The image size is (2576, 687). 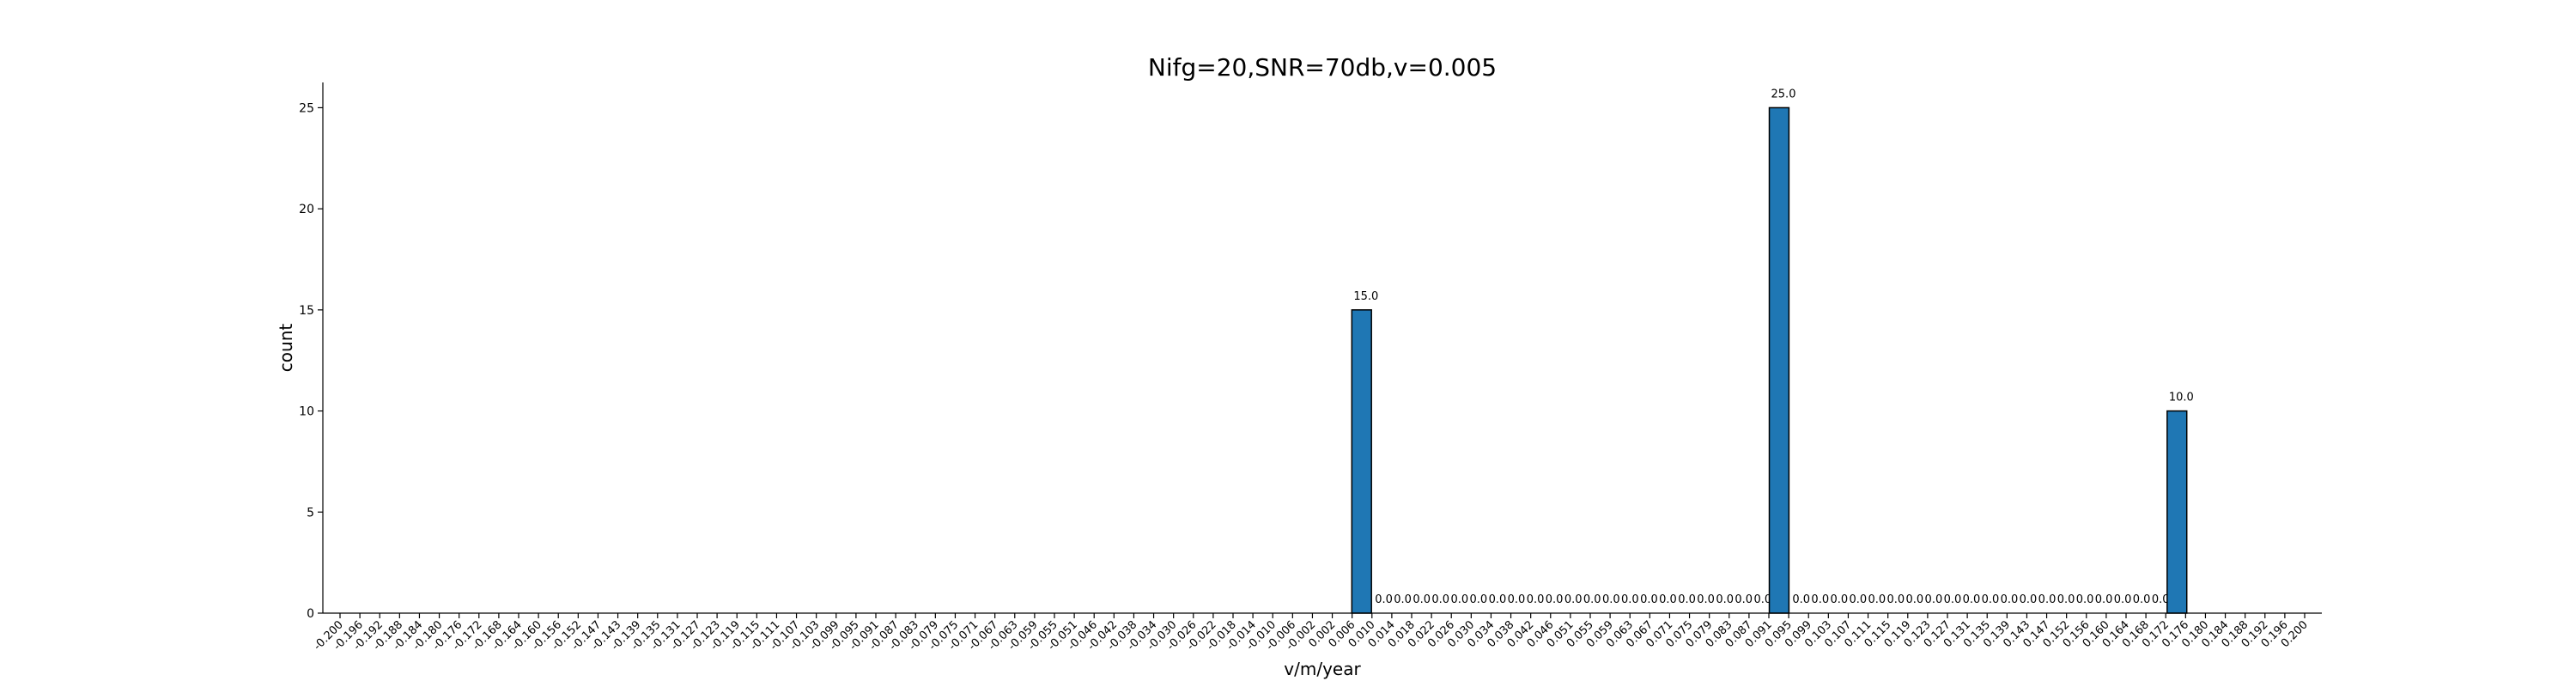 I want to click on y-tick-label: 25, so click(x=306, y=108).